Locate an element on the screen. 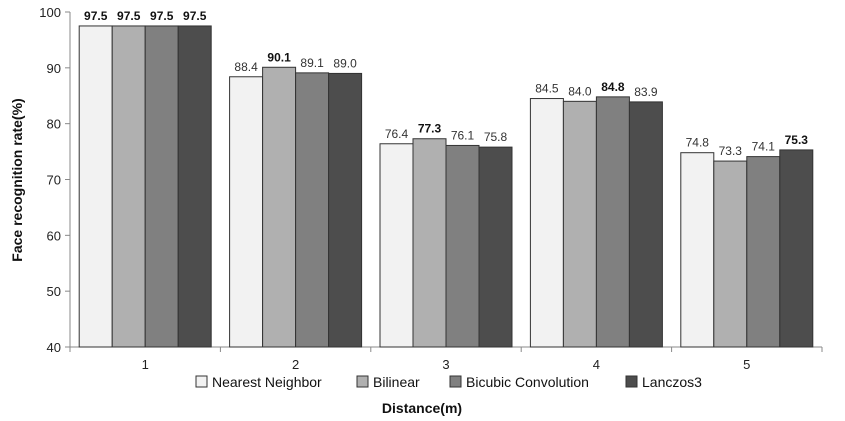 This screenshot has width=845, height=421. y-axis-title: Face recognition rate(%) is located at coordinates (17, 179).